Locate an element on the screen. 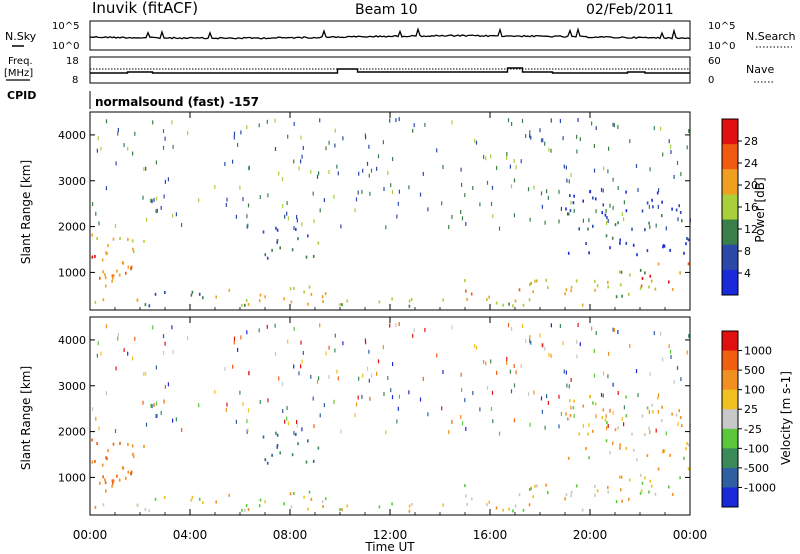 The image size is (800, 554). date-title: 02/Feb/2011 is located at coordinates (630, 10).